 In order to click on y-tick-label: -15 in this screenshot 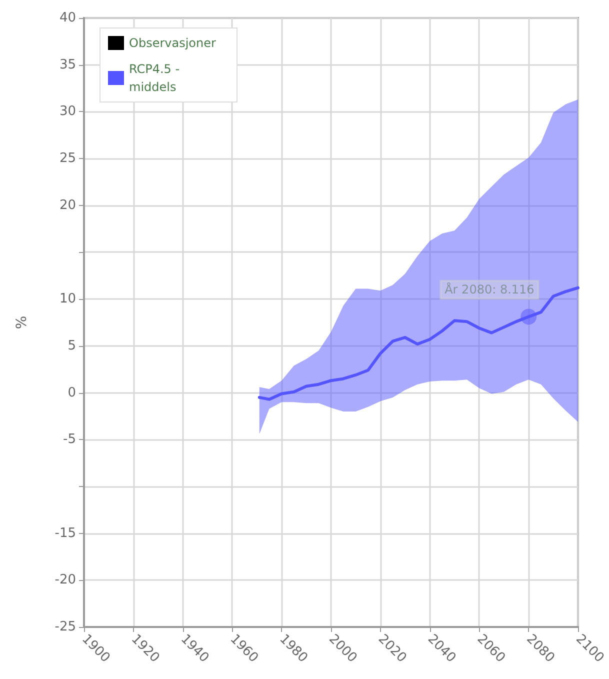, I will do `click(65, 533)`.